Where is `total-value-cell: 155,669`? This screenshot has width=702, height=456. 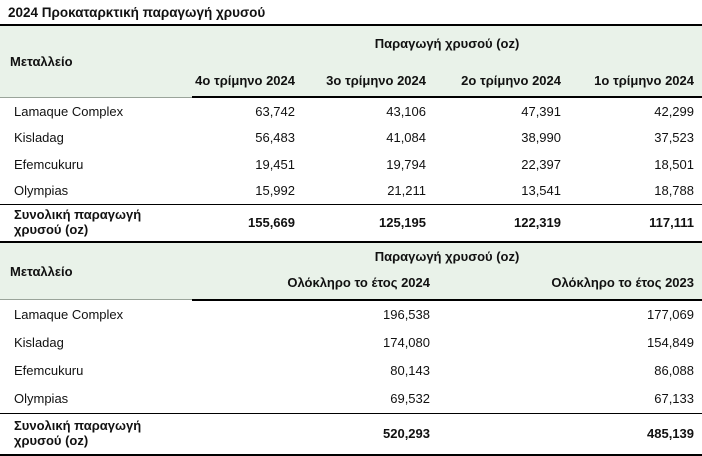
total-value-cell: 155,669 is located at coordinates (247, 223).